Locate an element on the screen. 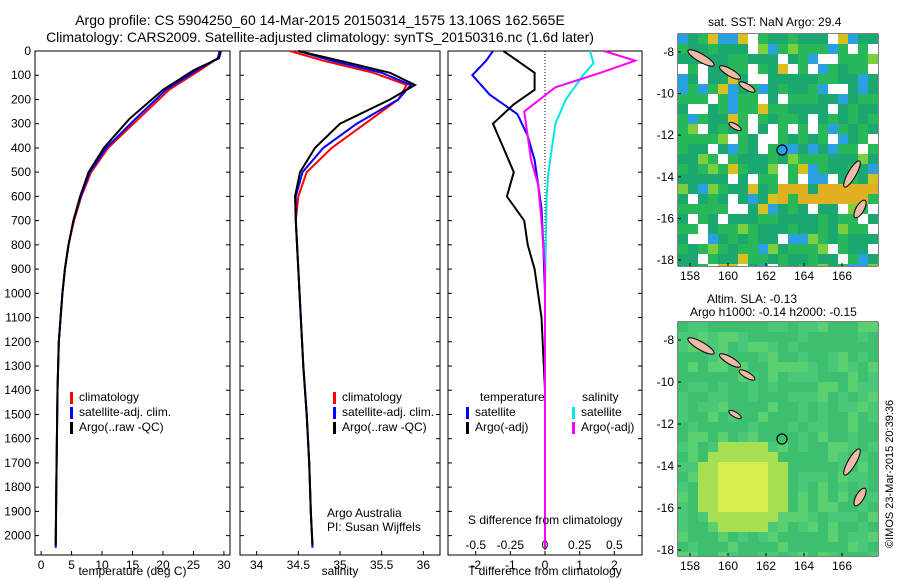  map-lon-tick-label: 166 is located at coordinates (842, 566).